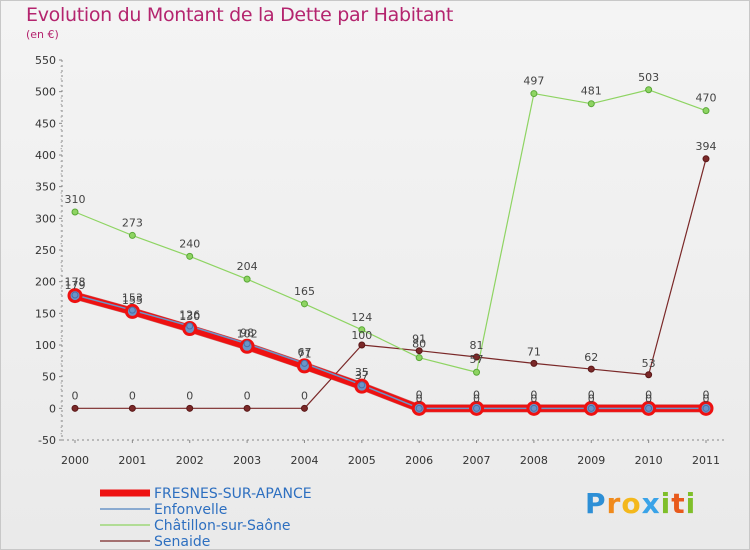 The height and width of the screenshot is (550, 750). Describe the element at coordinates (706, 460) in the screenshot. I see `x-tick-label: 2011` at that location.